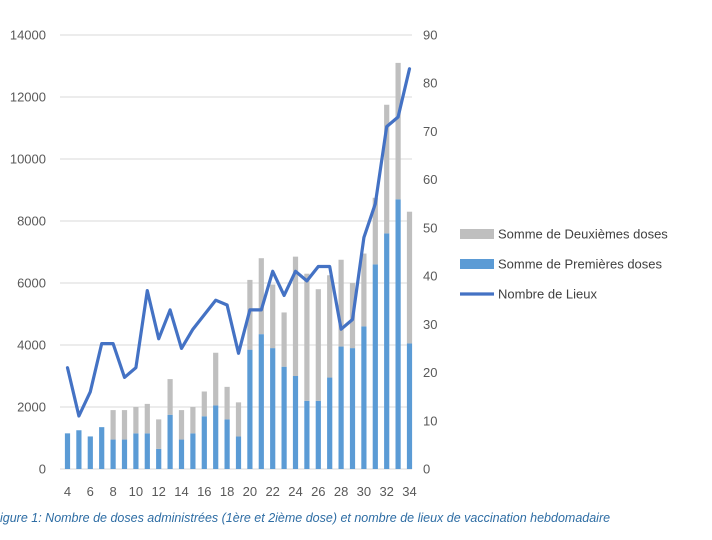  Describe the element at coordinates (430, 227) in the screenshot. I see `y-right-tick-label: 50` at that location.